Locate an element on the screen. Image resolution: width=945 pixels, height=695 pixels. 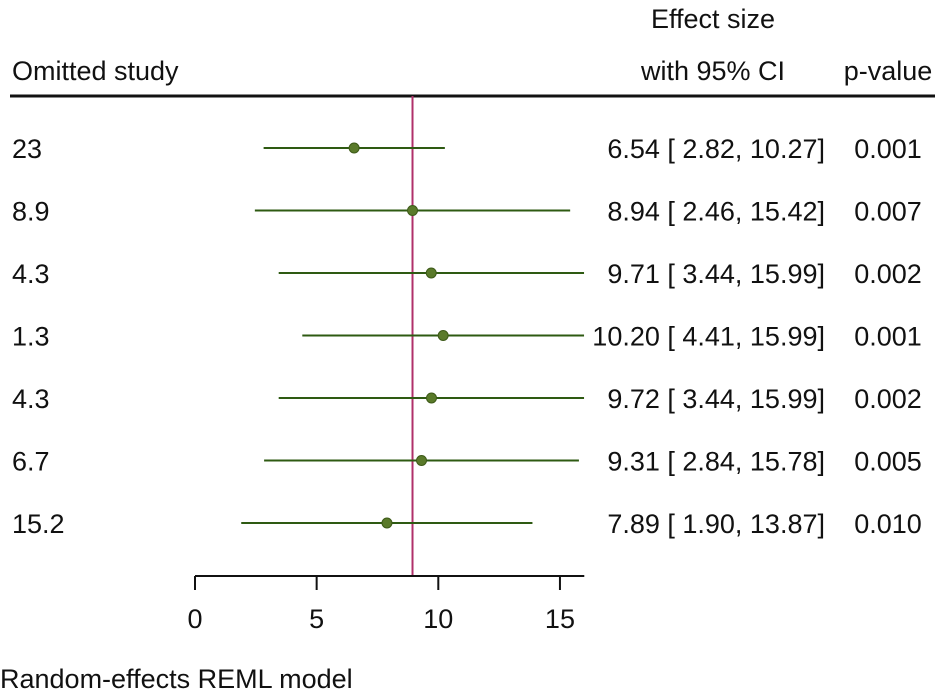
x-tick-label: 5 is located at coordinates (316, 619).